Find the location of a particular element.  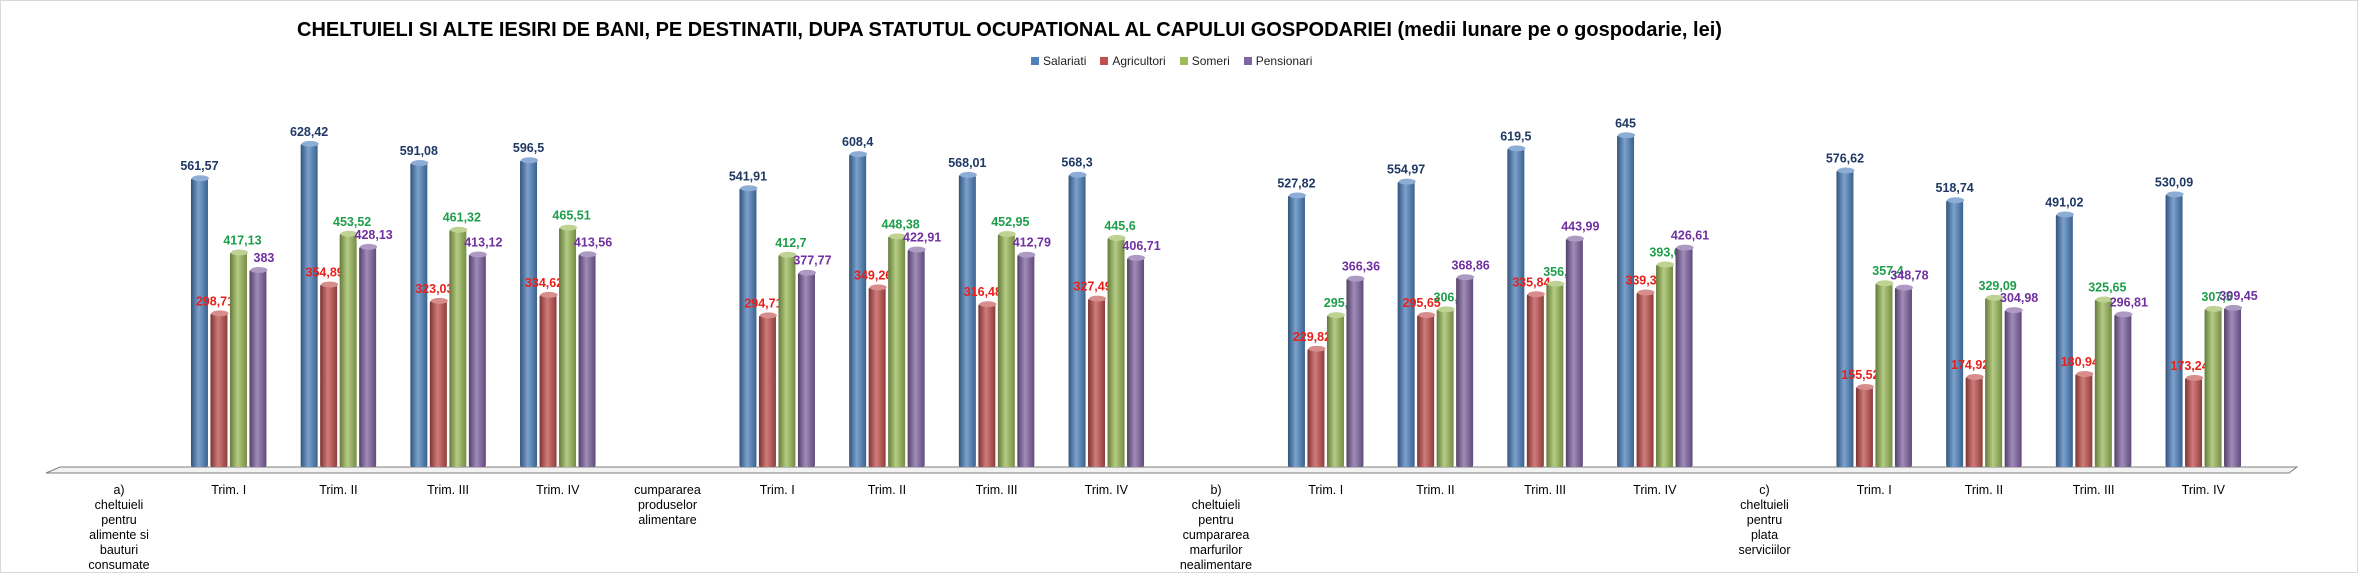

data-label: 307,5 is located at coordinates (2216, 297).